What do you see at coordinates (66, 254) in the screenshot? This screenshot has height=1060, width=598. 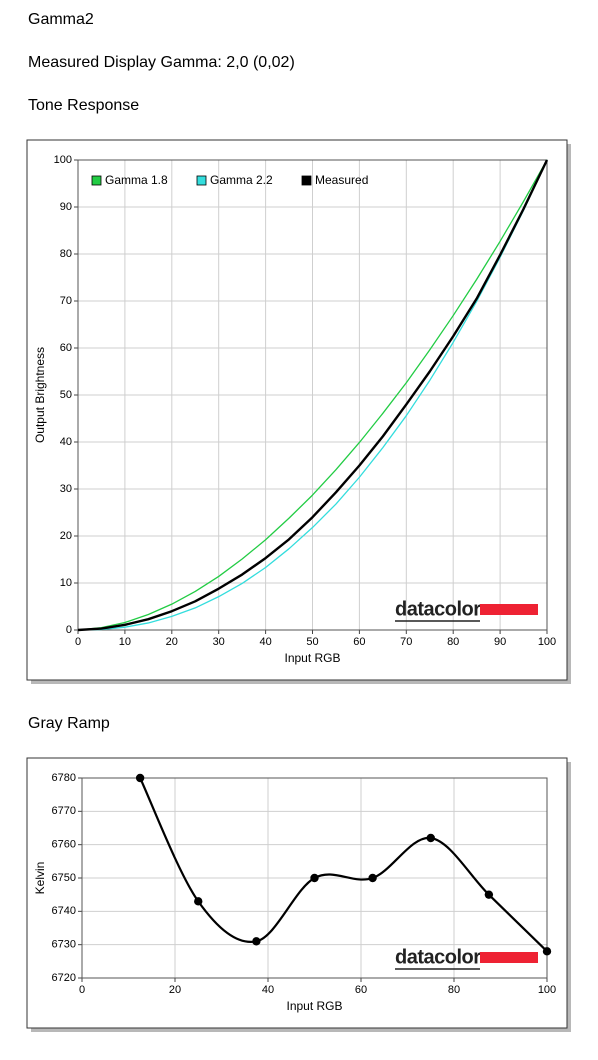 I see `y-tick-label: 80` at bounding box center [66, 254].